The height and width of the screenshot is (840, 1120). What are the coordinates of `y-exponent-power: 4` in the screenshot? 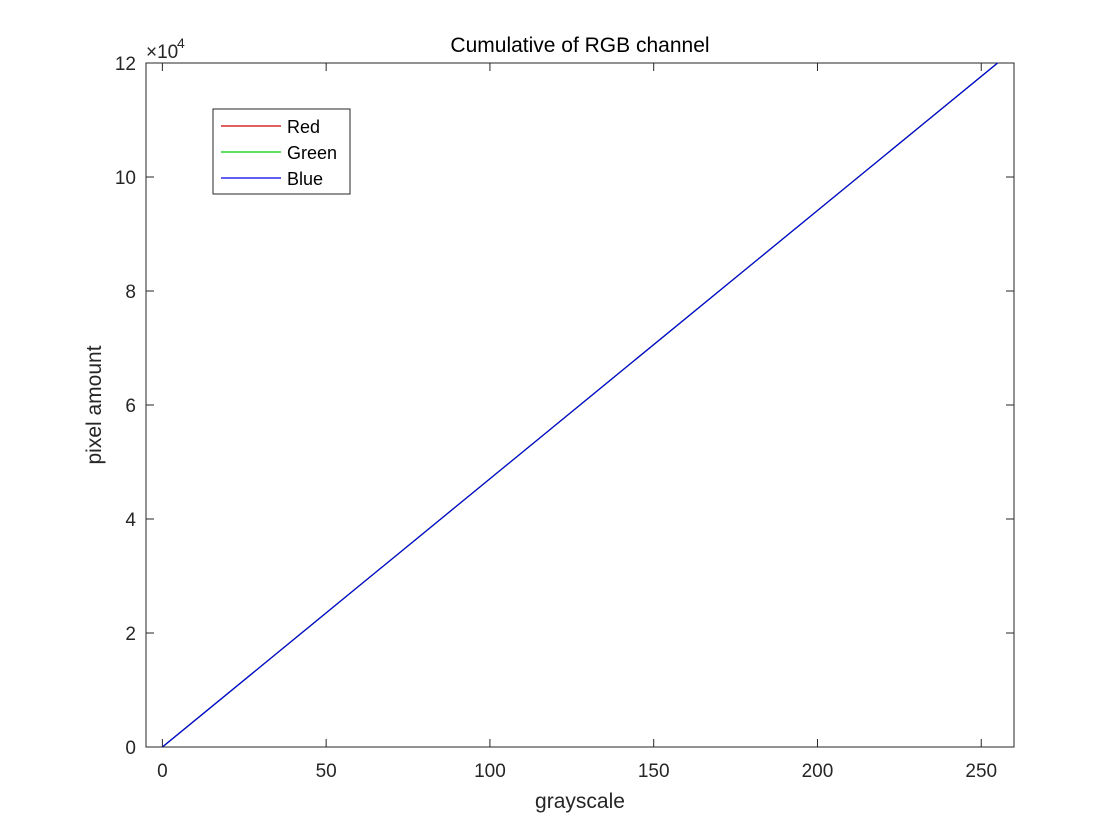 It's located at (181, 43).